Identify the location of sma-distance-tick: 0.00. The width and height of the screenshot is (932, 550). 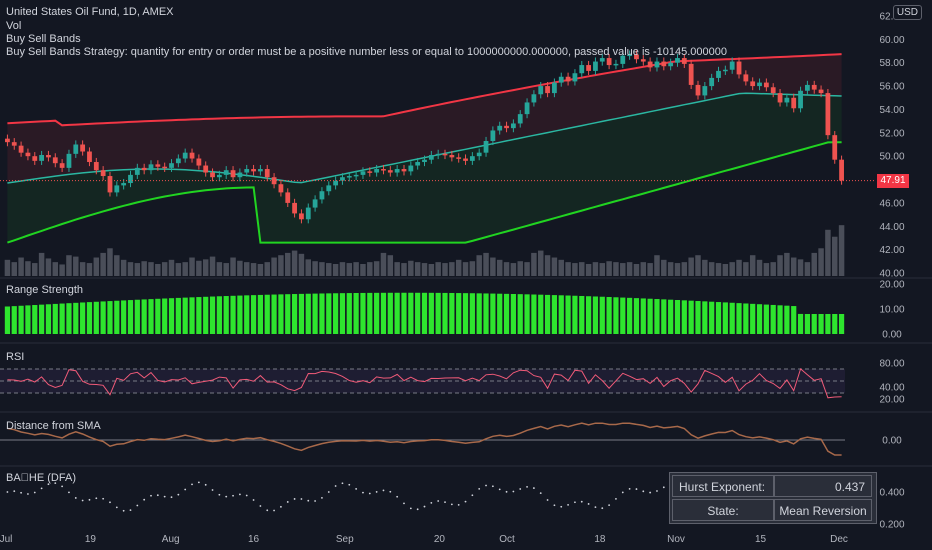
(892, 441).